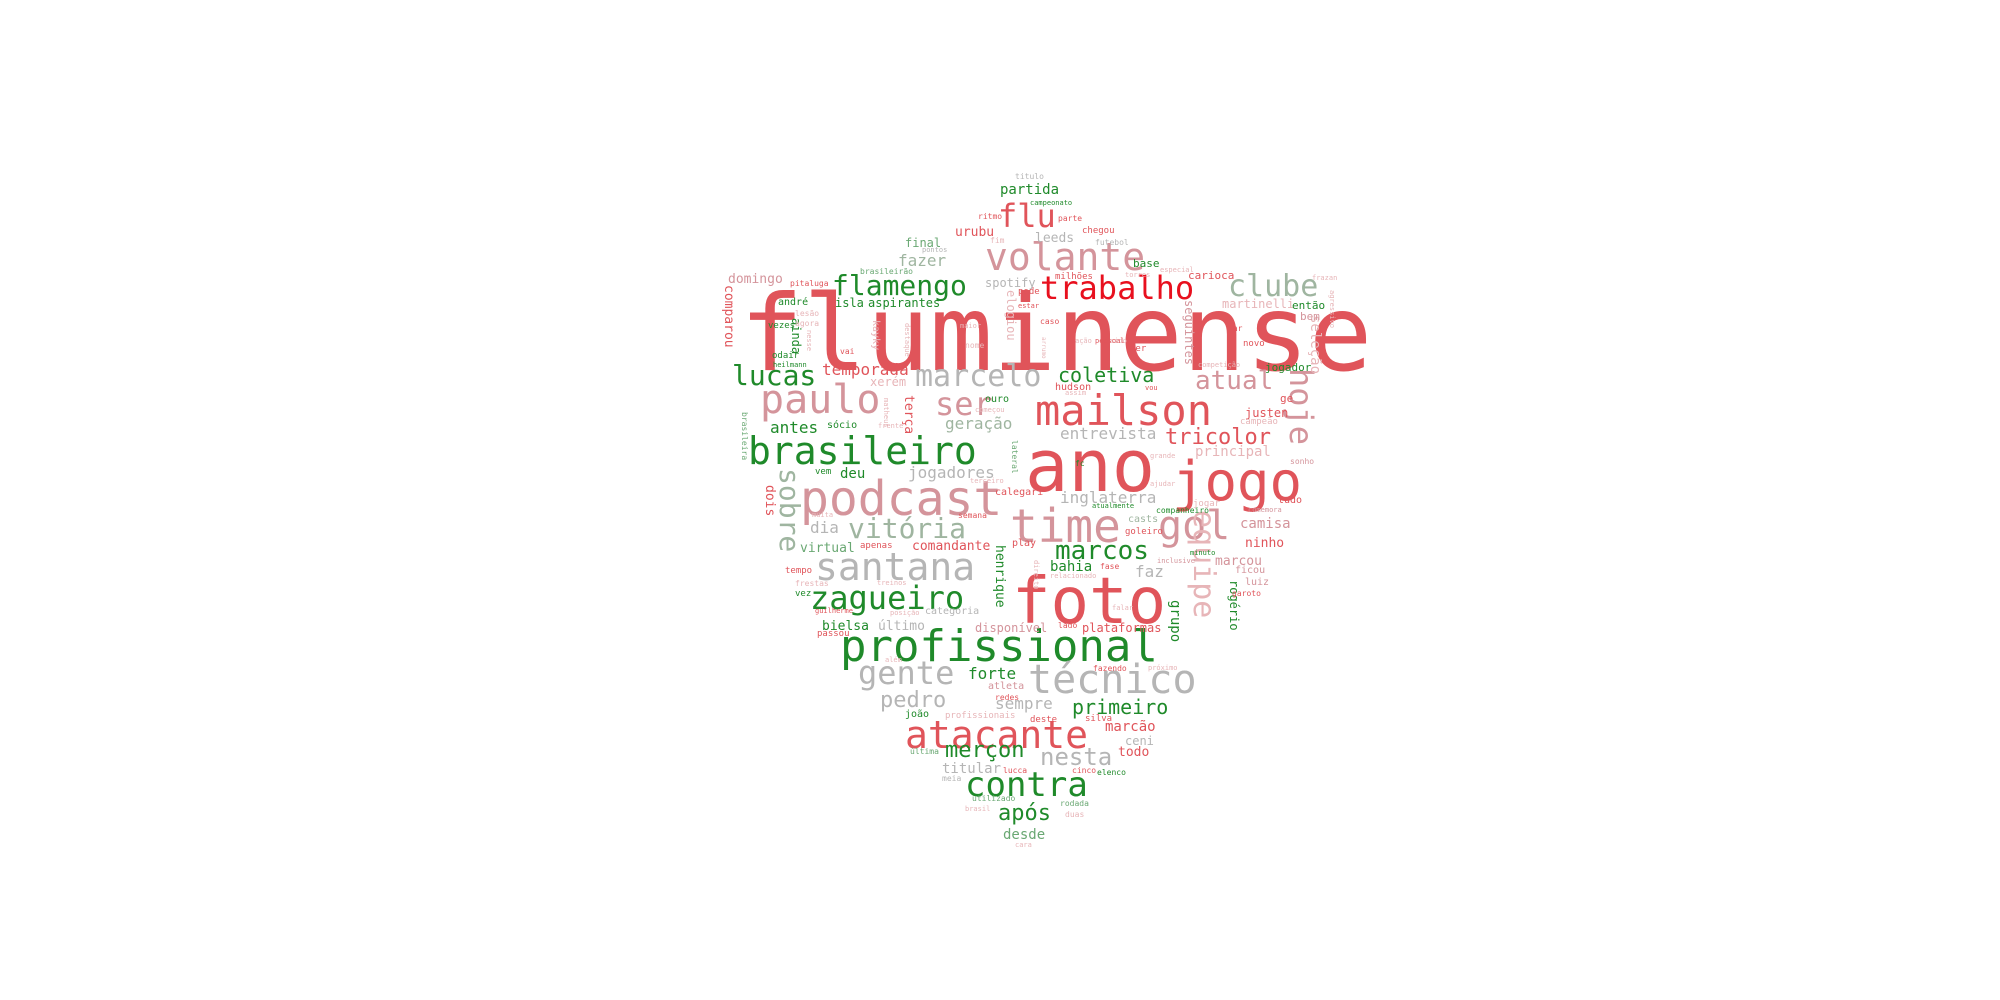 The width and height of the screenshot is (2000, 1000). I want to click on word-147: lesão, so click(807, 313).